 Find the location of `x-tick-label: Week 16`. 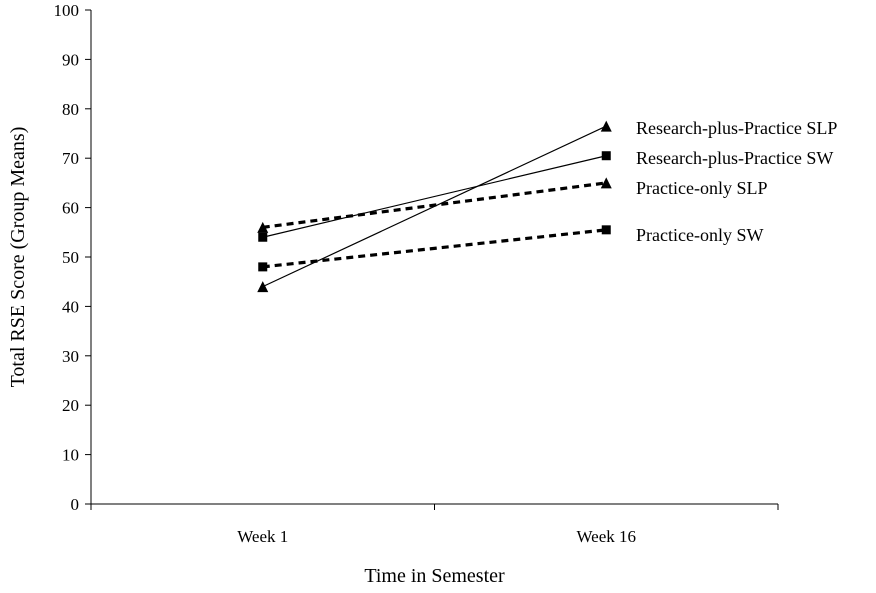

x-tick-label: Week 16 is located at coordinates (606, 536).